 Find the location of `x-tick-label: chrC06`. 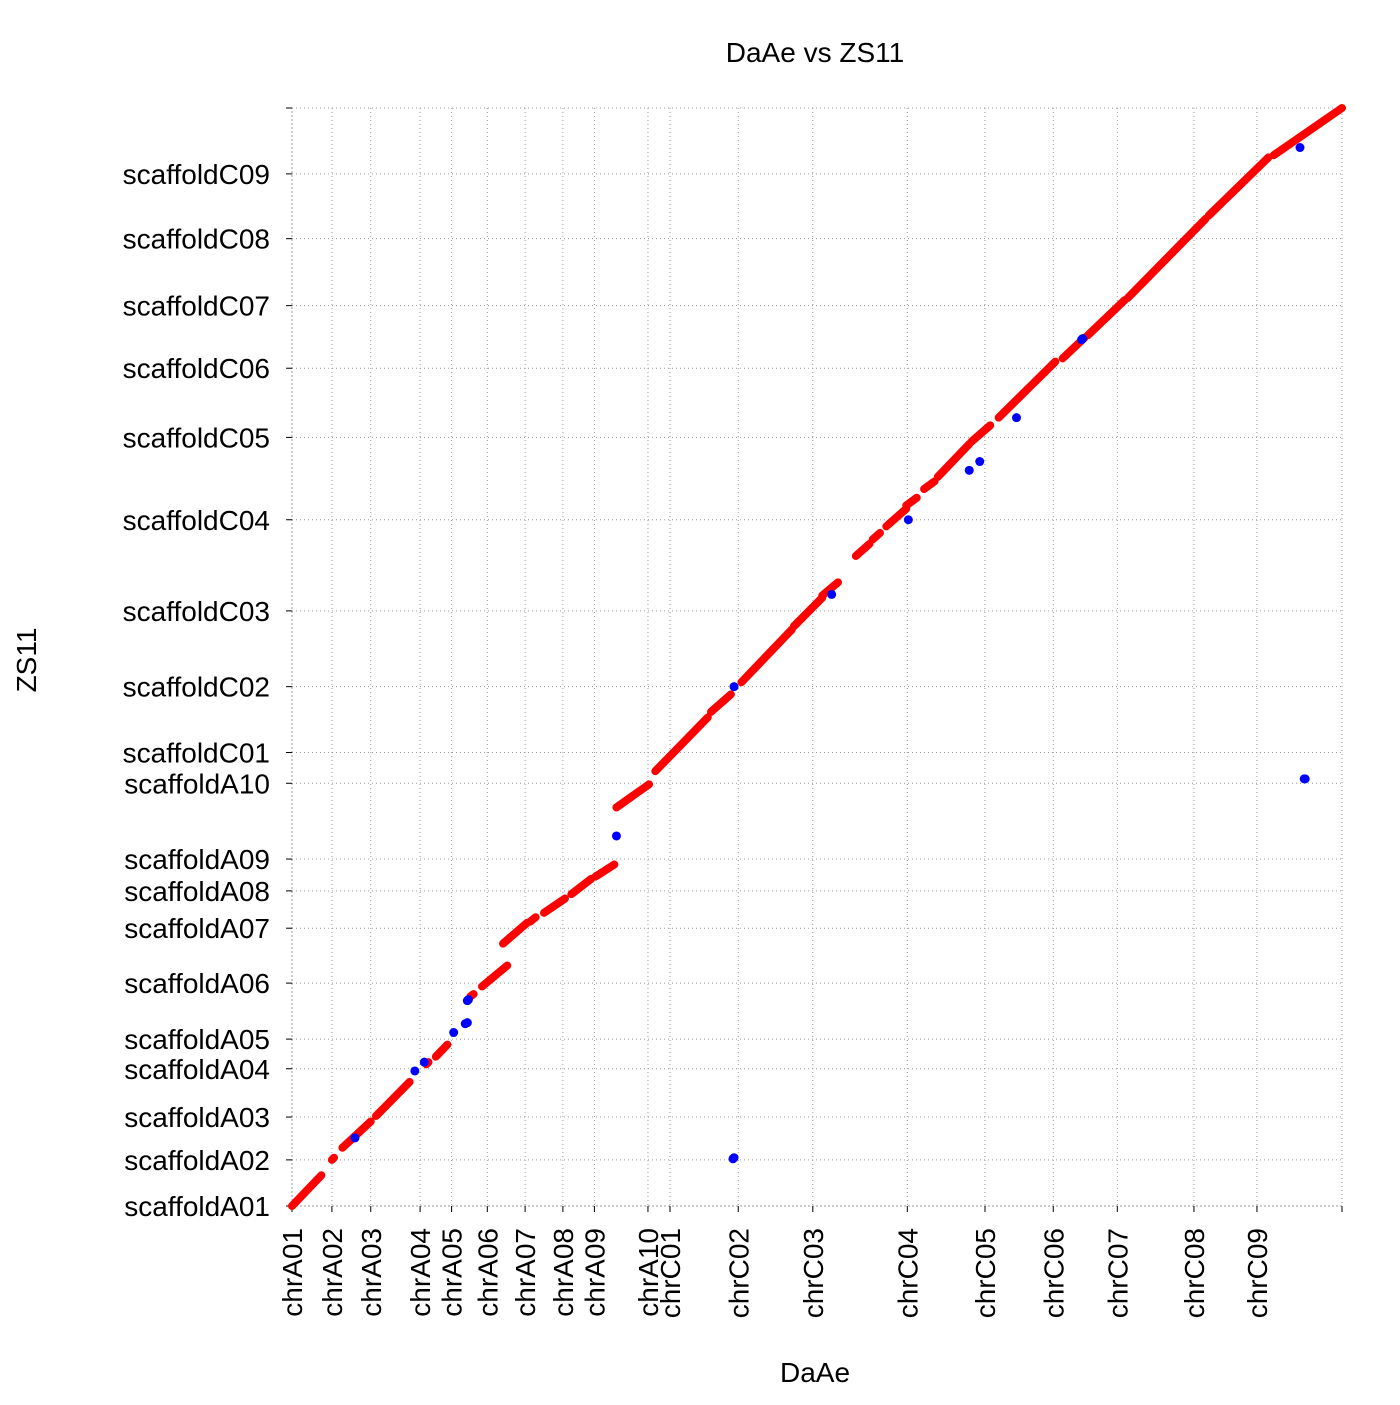

x-tick-label: chrC06 is located at coordinates (1053, 1273).